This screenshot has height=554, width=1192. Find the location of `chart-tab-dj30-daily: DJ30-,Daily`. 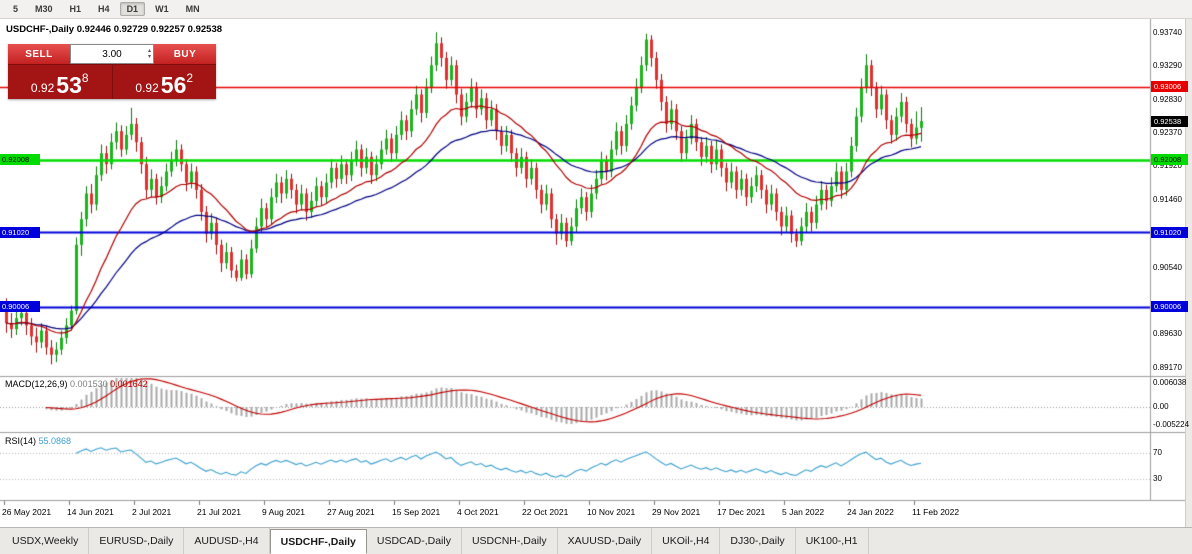

chart-tab-dj30-daily: DJ30-,Daily is located at coordinates (758, 541).